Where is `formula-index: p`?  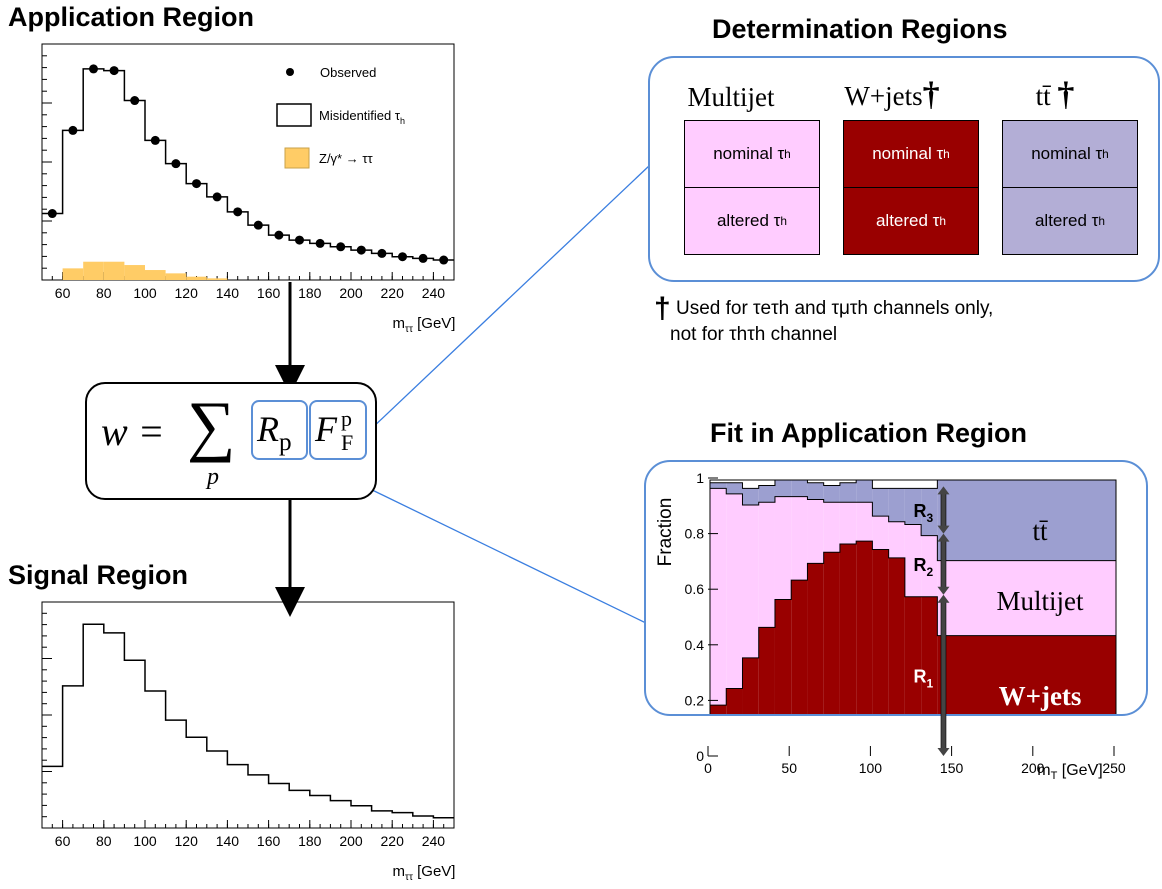 formula-index: p is located at coordinates (213, 477).